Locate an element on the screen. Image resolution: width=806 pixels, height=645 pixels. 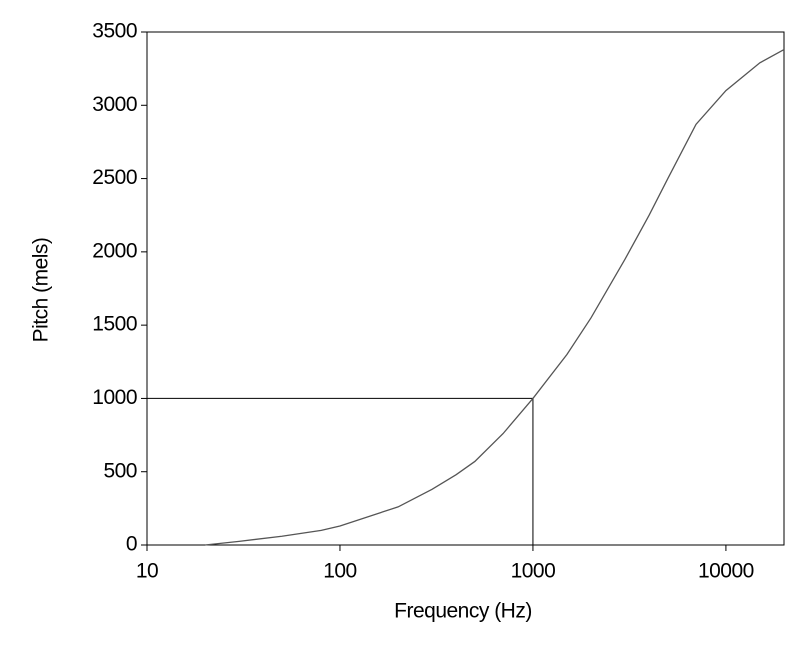
y-tick-label: 0 is located at coordinates (131, 544).